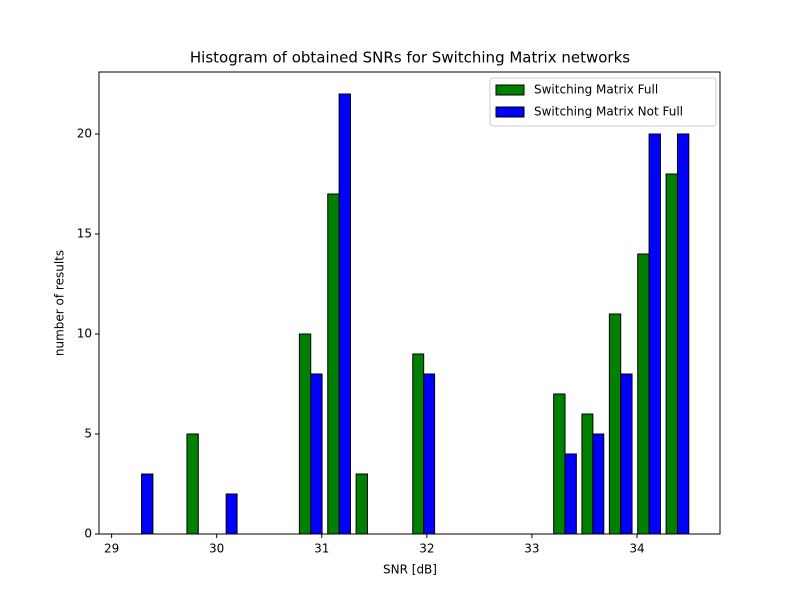 This screenshot has width=800, height=600. Describe the element at coordinates (531, 549) in the screenshot. I see `x-tick-label: 33` at that location.